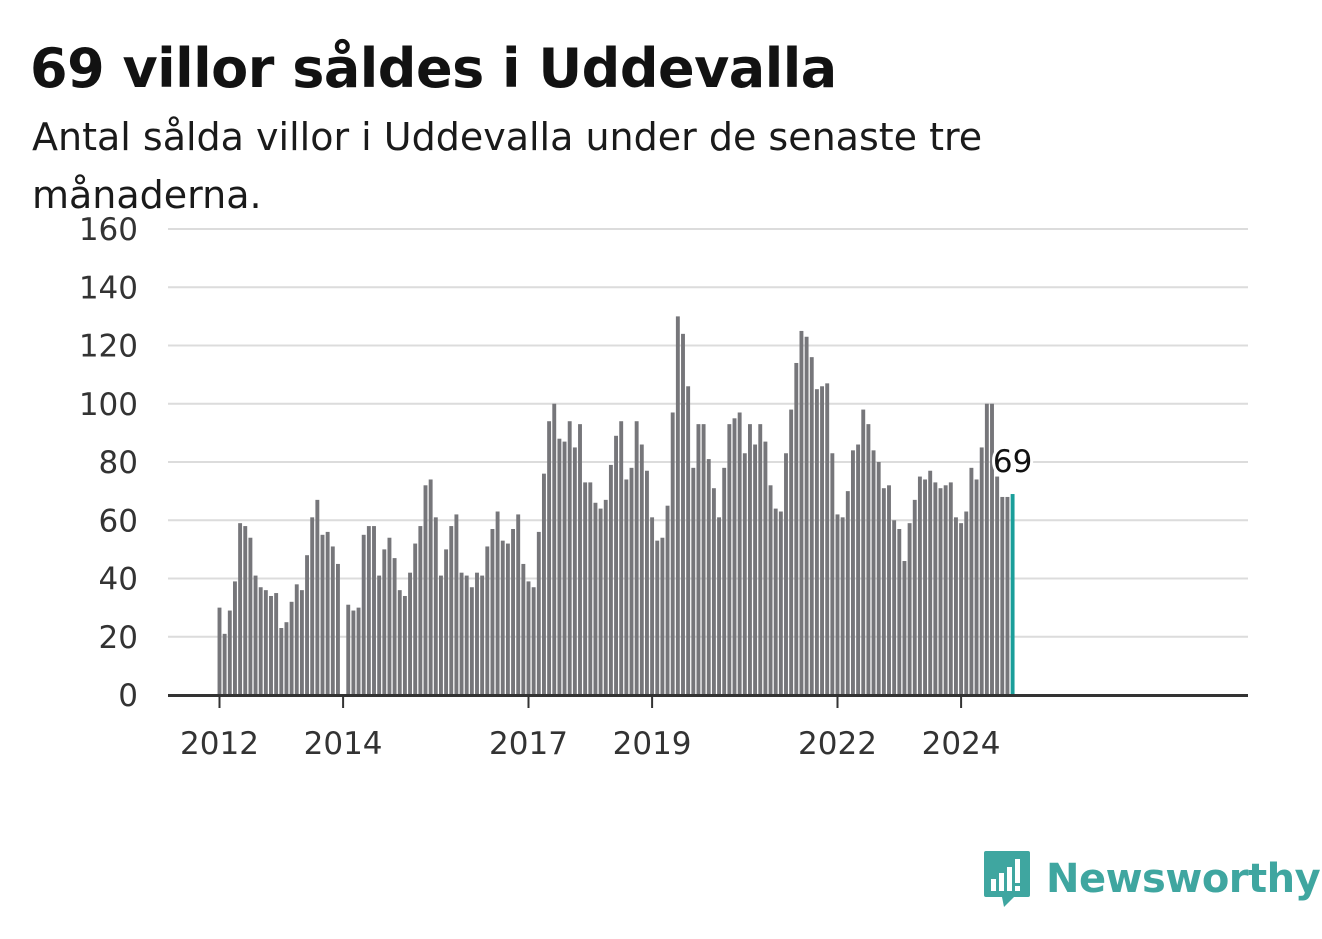 This screenshot has height=939, width=1322. Describe the element at coordinates (837, 744) in the screenshot. I see `x-tick-label: 2022` at that location.